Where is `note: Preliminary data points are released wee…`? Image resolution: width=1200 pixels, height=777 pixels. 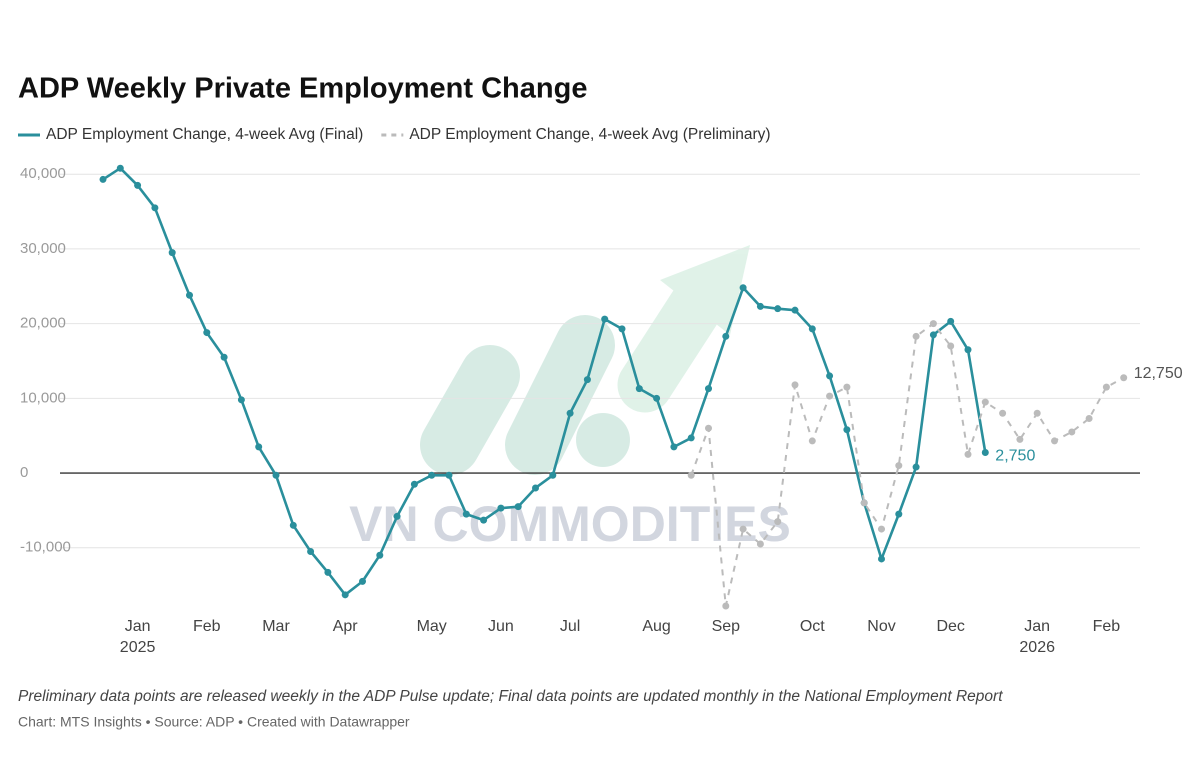
note: Preliminary data points are released wee… is located at coordinates (510, 696).